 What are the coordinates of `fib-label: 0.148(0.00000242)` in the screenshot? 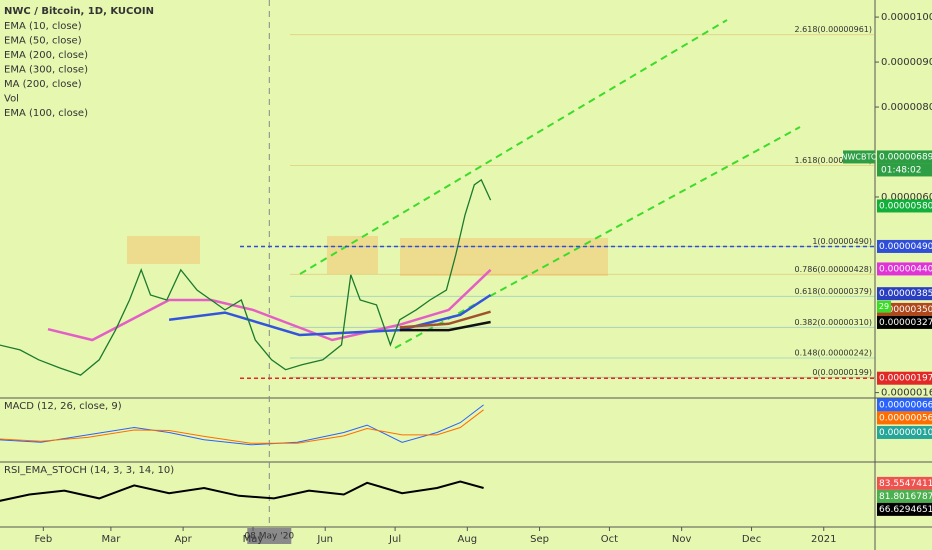 It's located at (834, 352).